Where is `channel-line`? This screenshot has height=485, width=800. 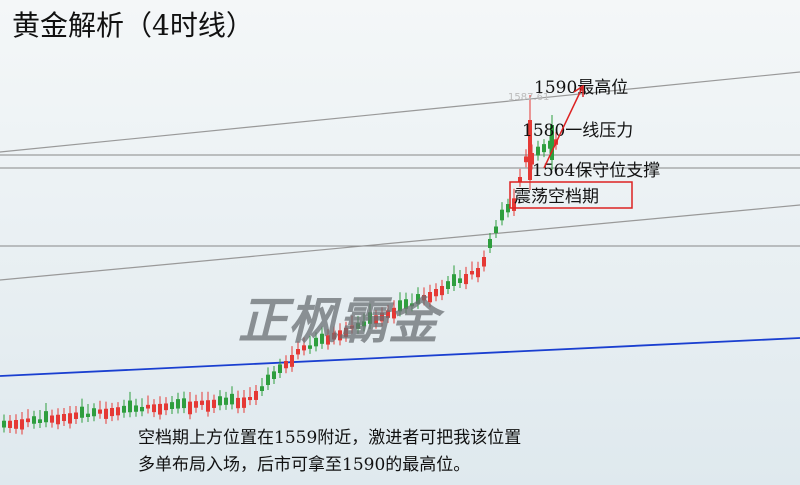
channel-line is located at coordinates (400, 357).